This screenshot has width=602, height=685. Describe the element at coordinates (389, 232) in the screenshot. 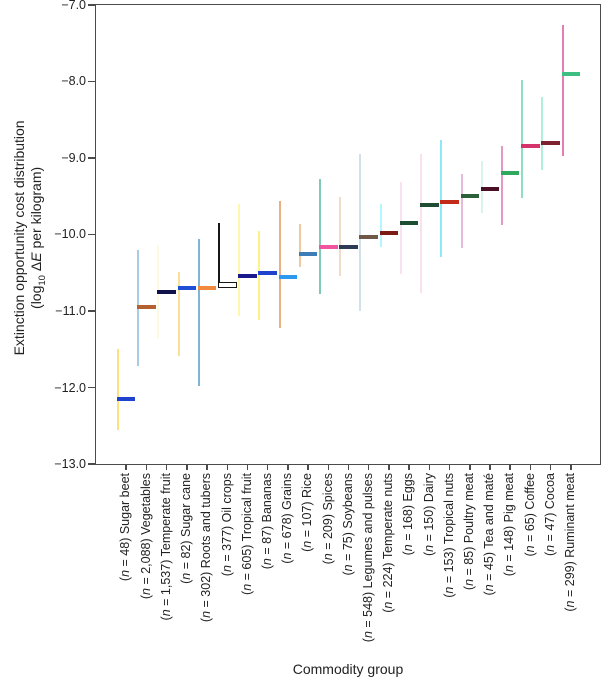

I see `median-temperate-nuts` at that location.